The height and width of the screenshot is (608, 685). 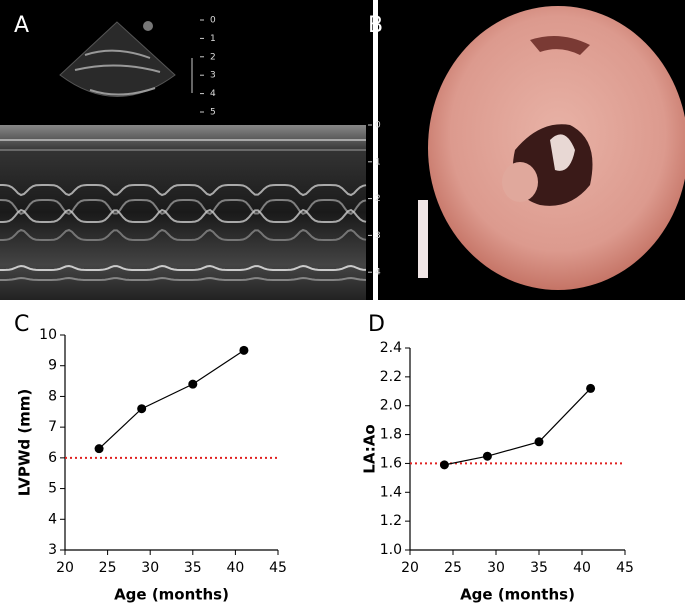 What do you see at coordinates (52, 396) in the screenshot?
I see `y-tick-label: 8` at bounding box center [52, 396].